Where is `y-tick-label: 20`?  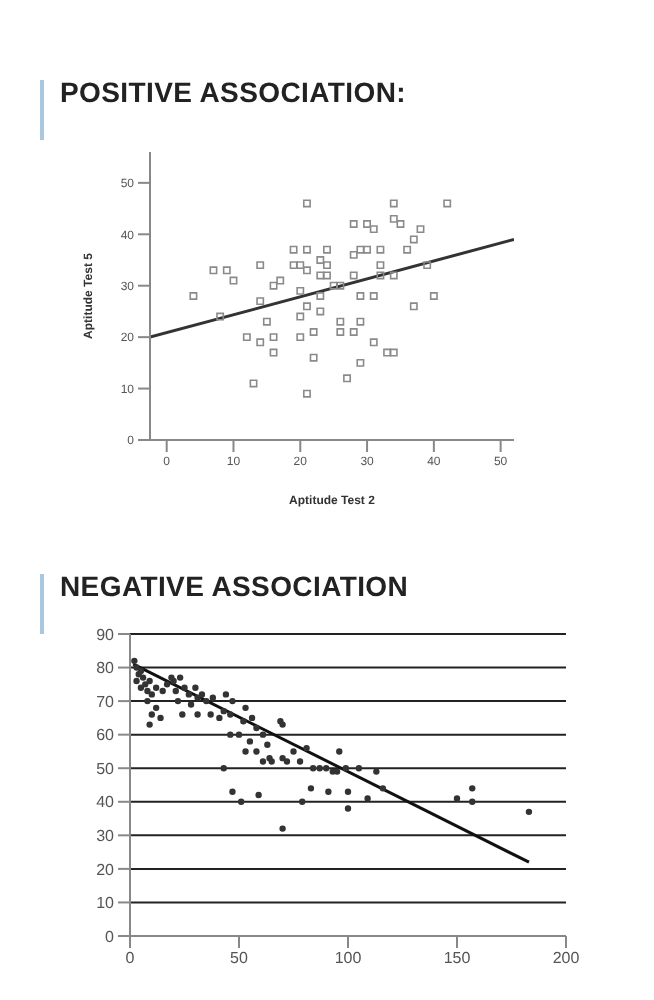
y-tick-label: 20 is located at coordinates (106, 869).